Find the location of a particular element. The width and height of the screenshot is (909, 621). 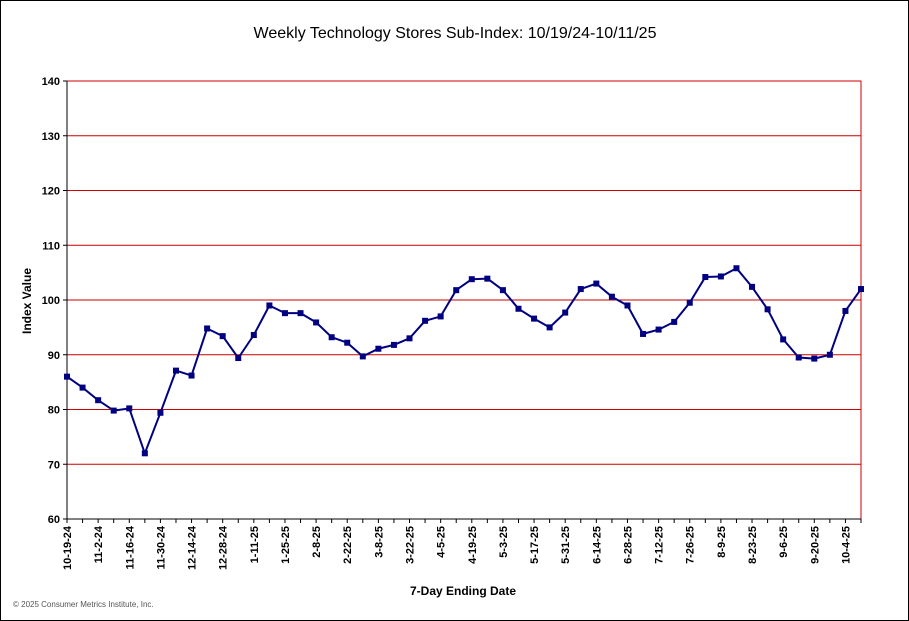

y-tick-label: 80 is located at coordinates (54, 411).